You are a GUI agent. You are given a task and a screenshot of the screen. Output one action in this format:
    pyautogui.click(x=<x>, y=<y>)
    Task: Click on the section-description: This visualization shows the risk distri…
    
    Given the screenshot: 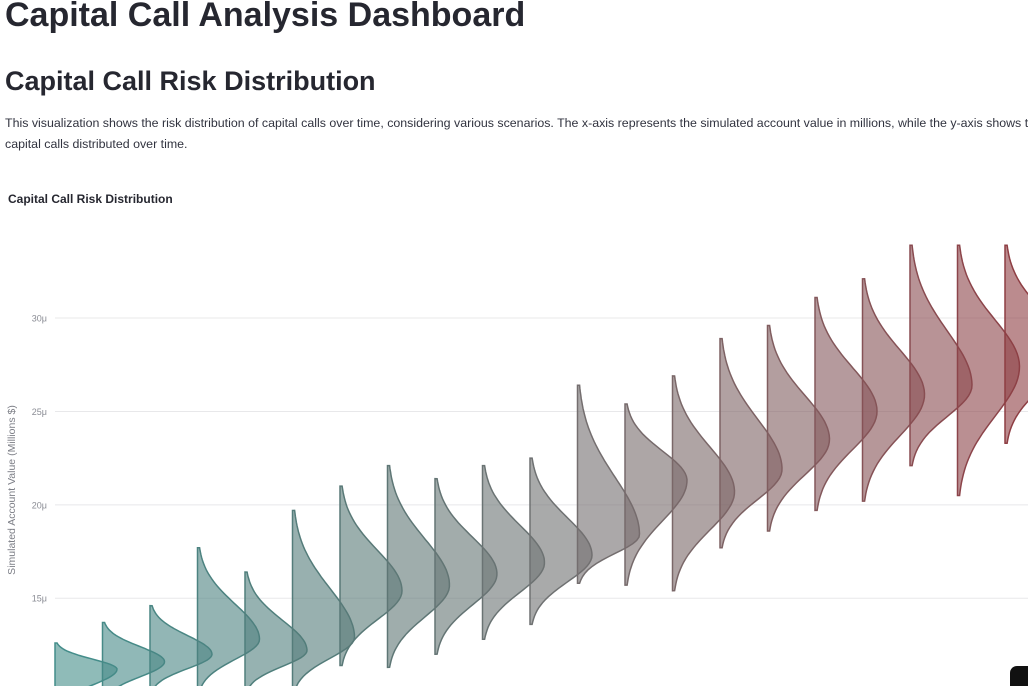 What is the action you would take?
    pyautogui.click(x=516, y=133)
    